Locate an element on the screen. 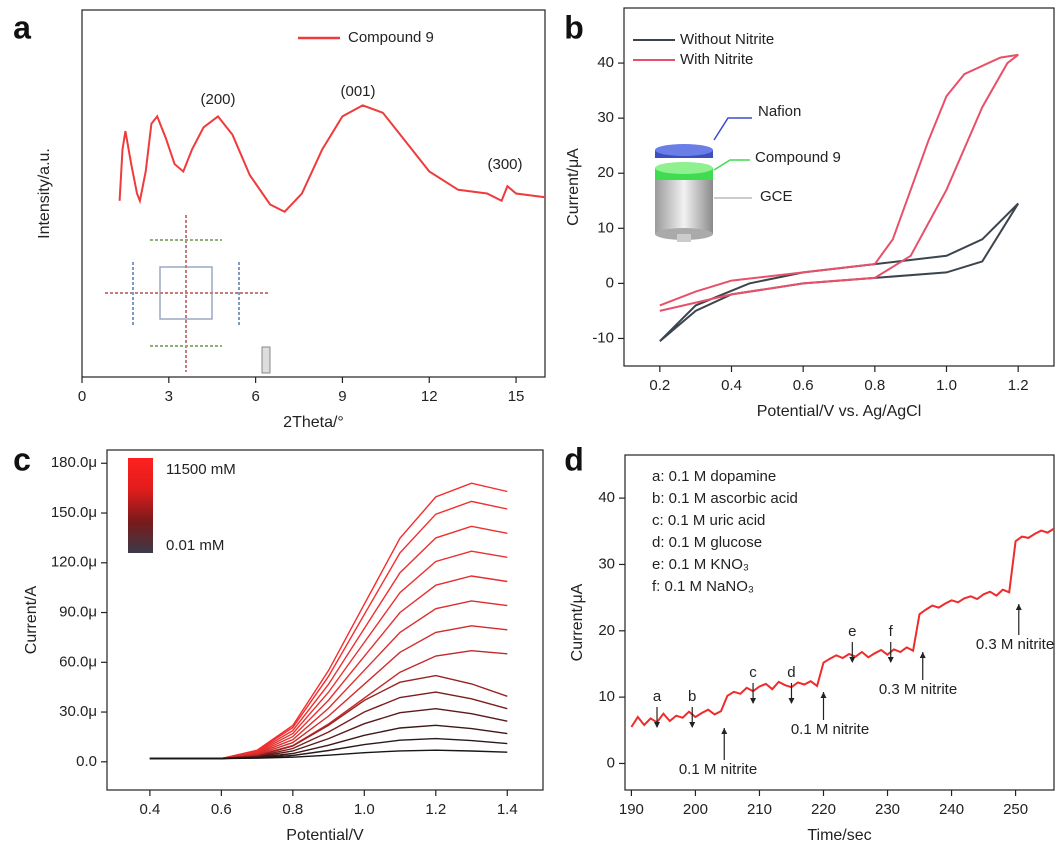  event-label: f is located at coordinates (891, 631).